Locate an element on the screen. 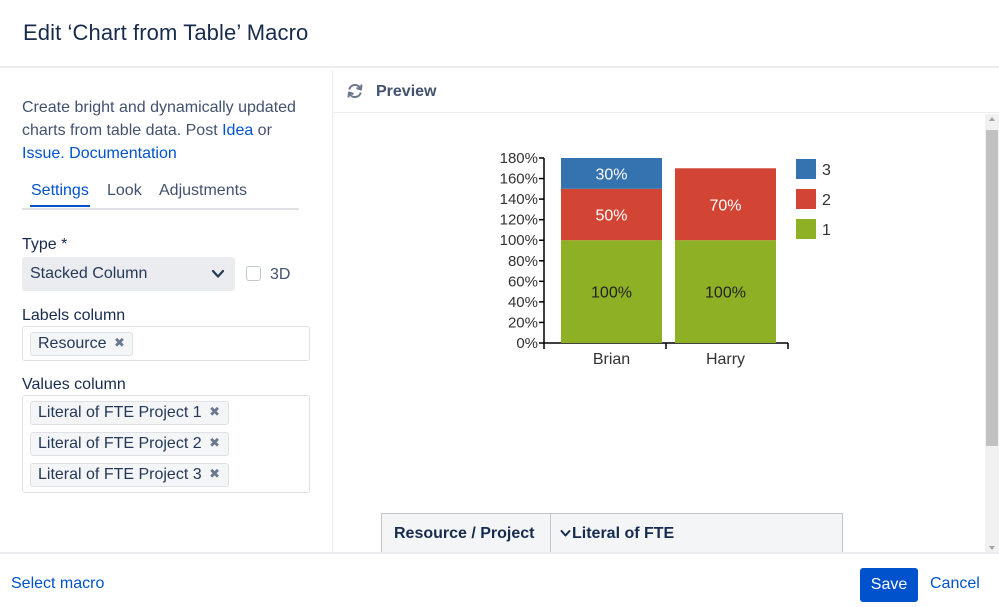 This screenshot has width=999, height=607. chip-label: Literal of FTE Project 1 is located at coordinates (120, 412).